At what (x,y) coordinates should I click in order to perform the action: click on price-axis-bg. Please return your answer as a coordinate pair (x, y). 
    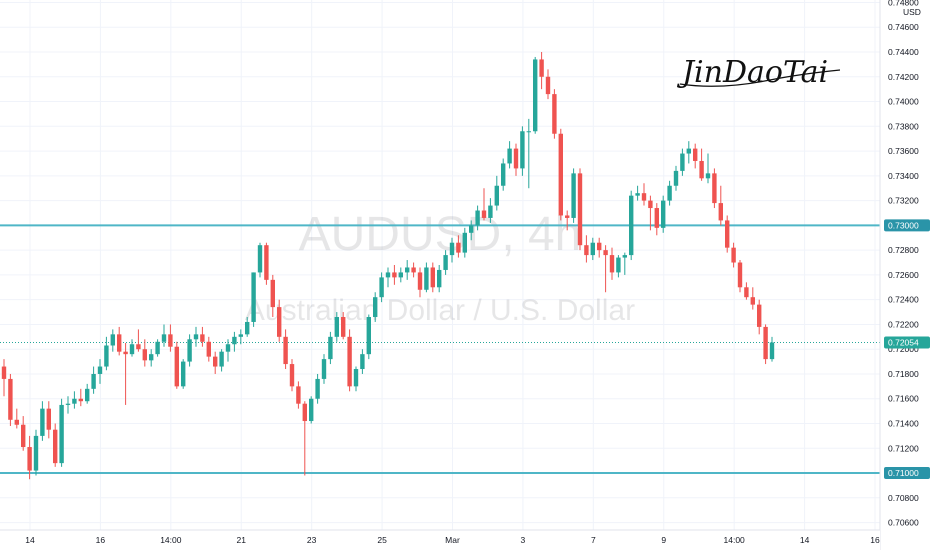
    Looking at the image, I should click on (906, 275).